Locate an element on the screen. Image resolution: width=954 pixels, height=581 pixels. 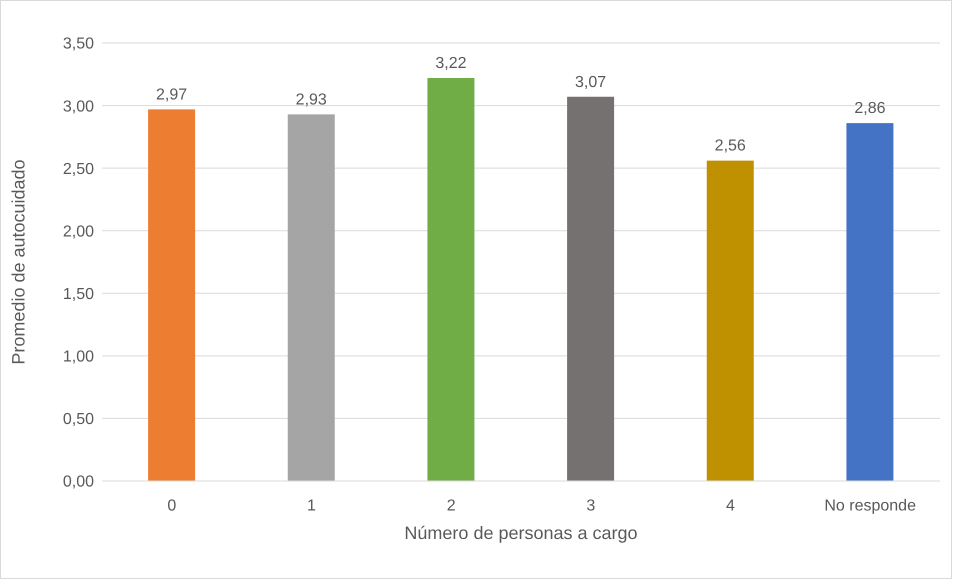
x-tick-label: No responde is located at coordinates (870, 505).